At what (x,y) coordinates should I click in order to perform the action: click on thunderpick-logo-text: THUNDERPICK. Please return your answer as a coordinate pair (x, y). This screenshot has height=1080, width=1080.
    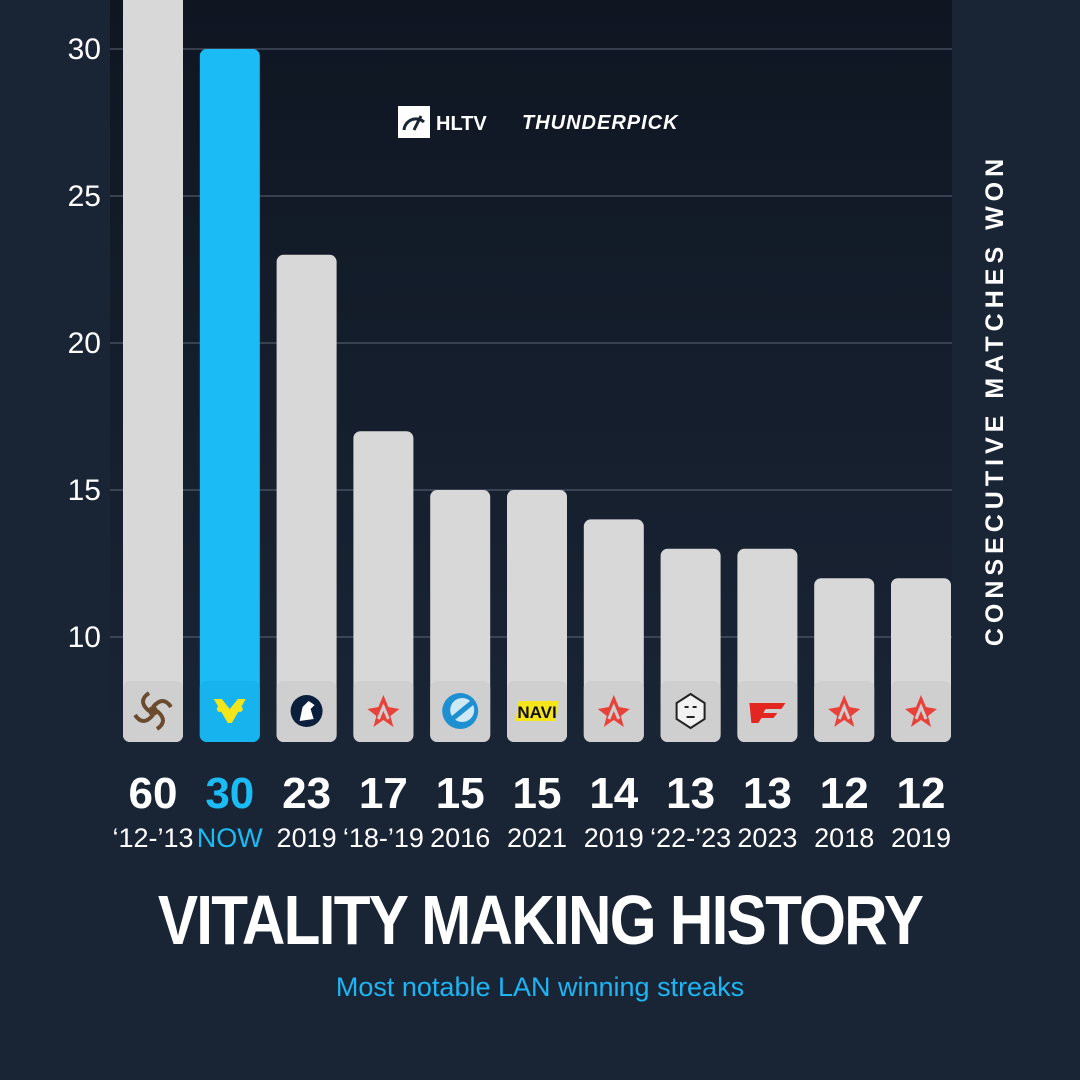
    Looking at the image, I should click on (600, 123).